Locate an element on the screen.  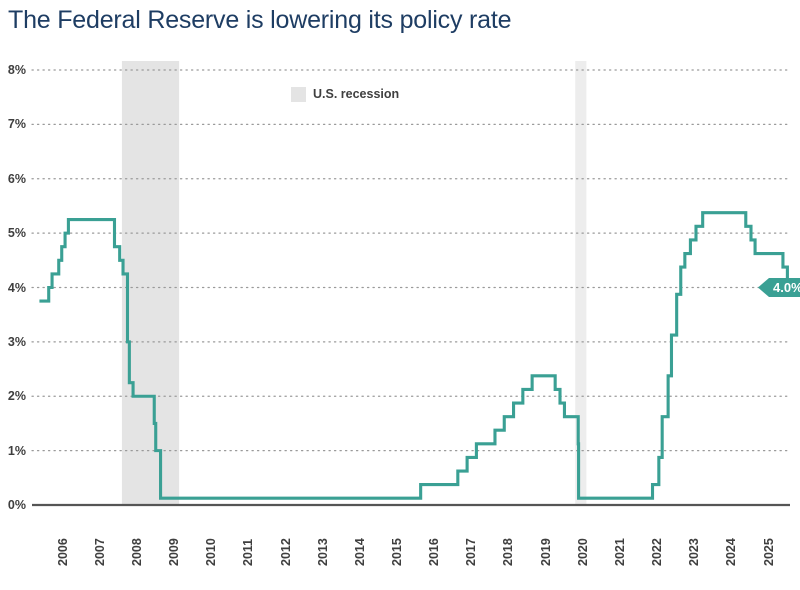
x-axis-tick-label: 2023 is located at coordinates (694, 552).